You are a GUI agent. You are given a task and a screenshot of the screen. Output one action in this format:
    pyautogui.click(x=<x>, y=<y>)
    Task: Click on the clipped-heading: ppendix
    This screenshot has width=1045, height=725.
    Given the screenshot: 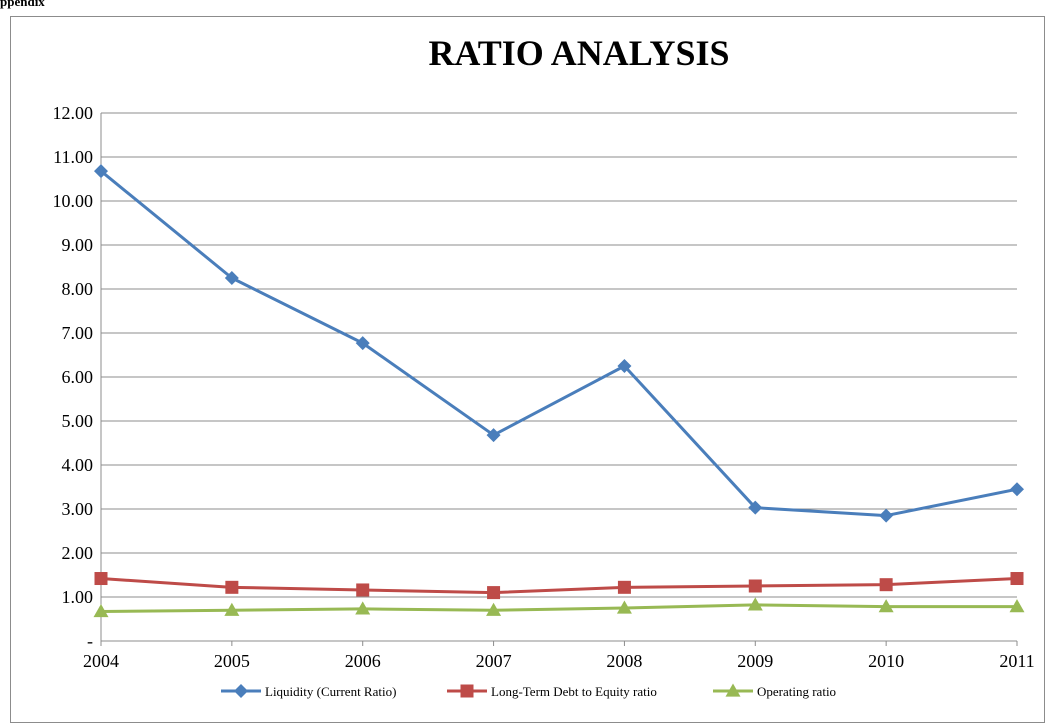 What is the action you would take?
    pyautogui.click(x=22, y=4)
    